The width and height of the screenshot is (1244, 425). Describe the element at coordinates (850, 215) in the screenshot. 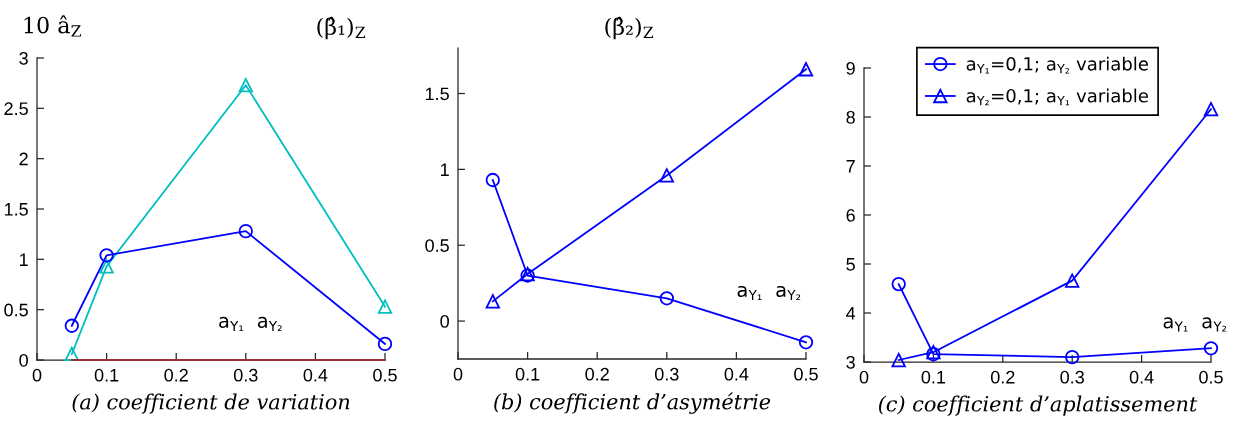

I see `y-tick-label: 6` at that location.